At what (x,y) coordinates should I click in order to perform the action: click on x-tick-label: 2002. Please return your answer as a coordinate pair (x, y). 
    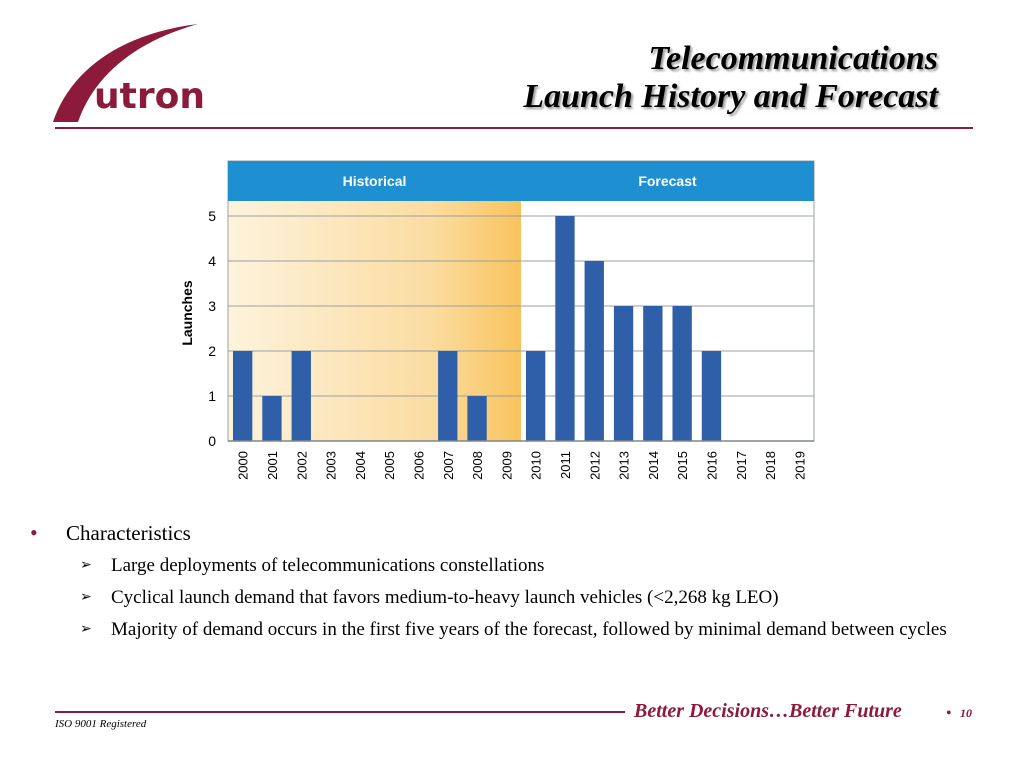
    Looking at the image, I should click on (301, 465).